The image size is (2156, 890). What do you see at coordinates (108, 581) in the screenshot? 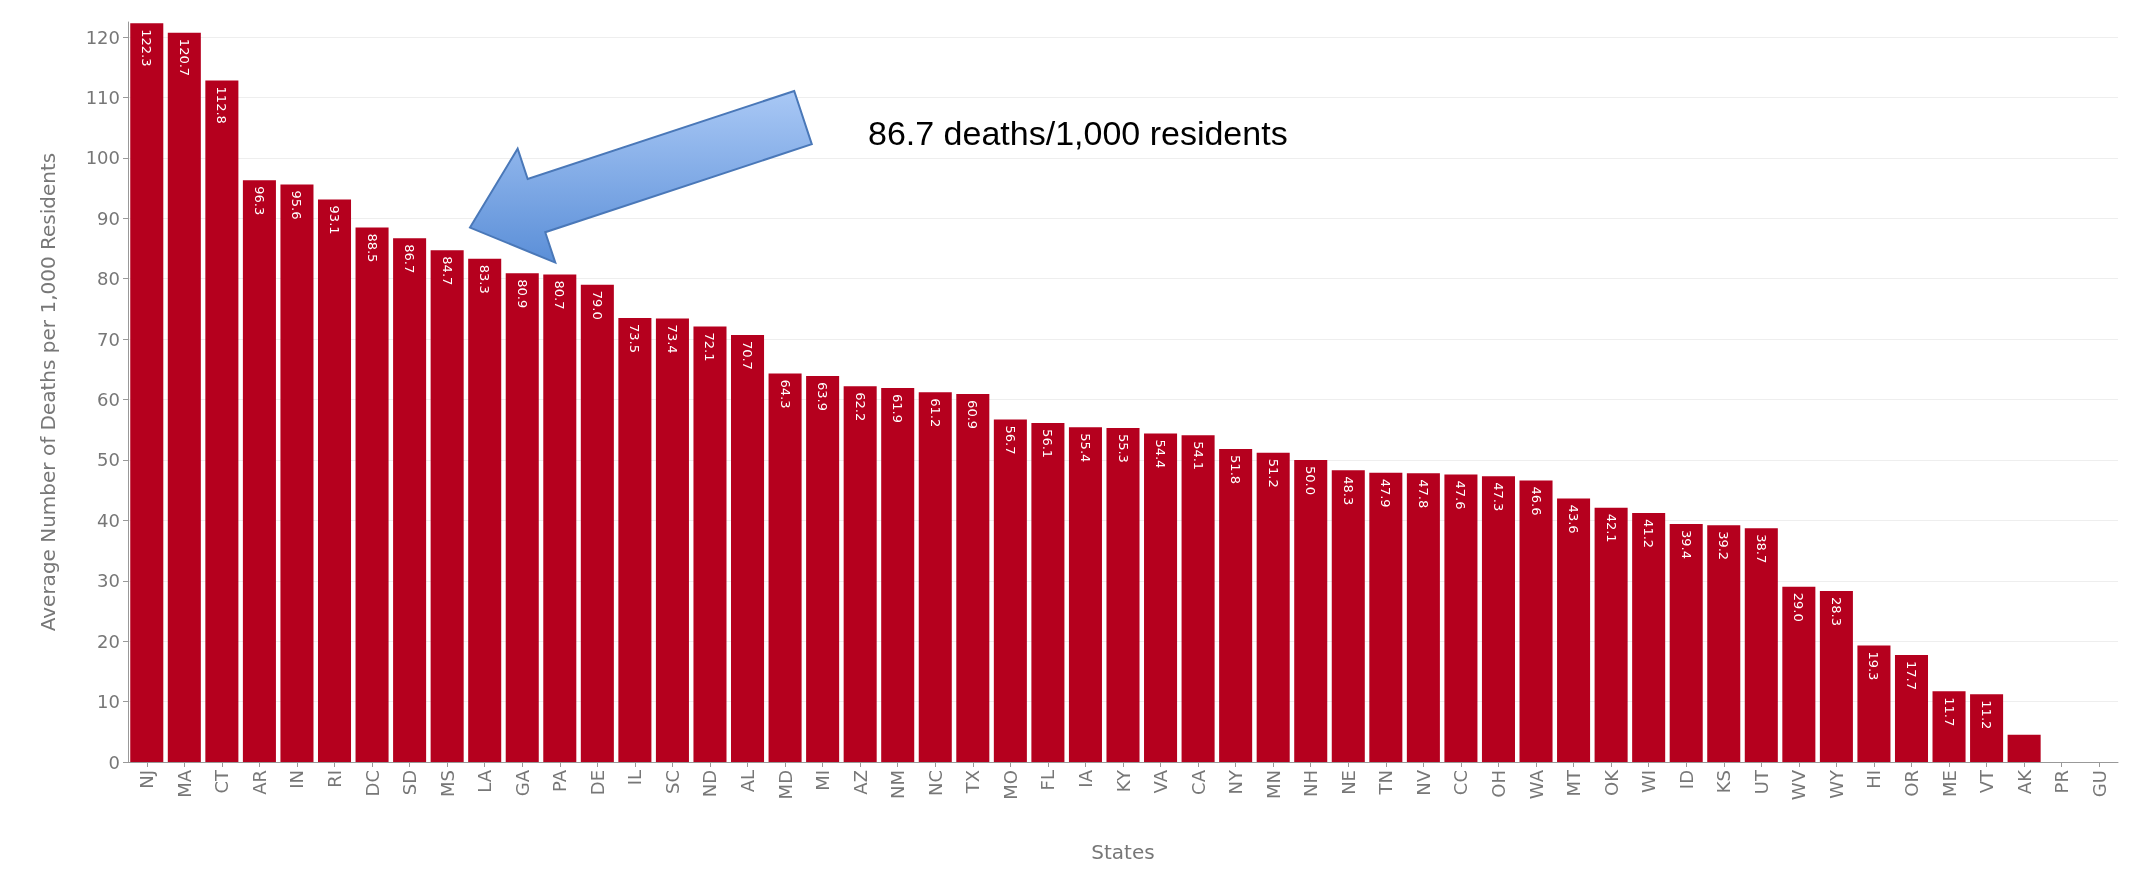
I see `y-tick-label: 30` at bounding box center [108, 581].